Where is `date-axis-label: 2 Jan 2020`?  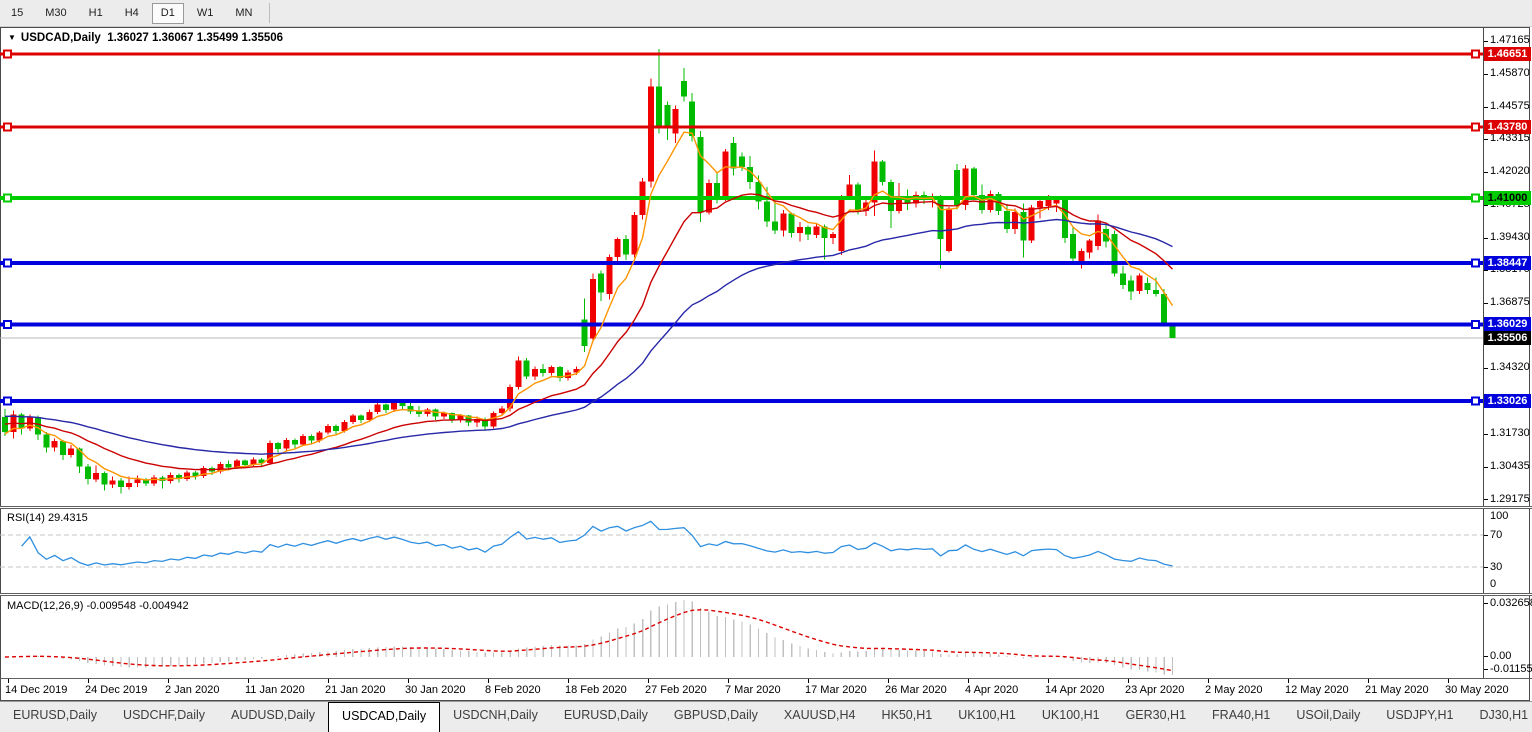 date-axis-label: 2 Jan 2020 is located at coordinates (192, 690).